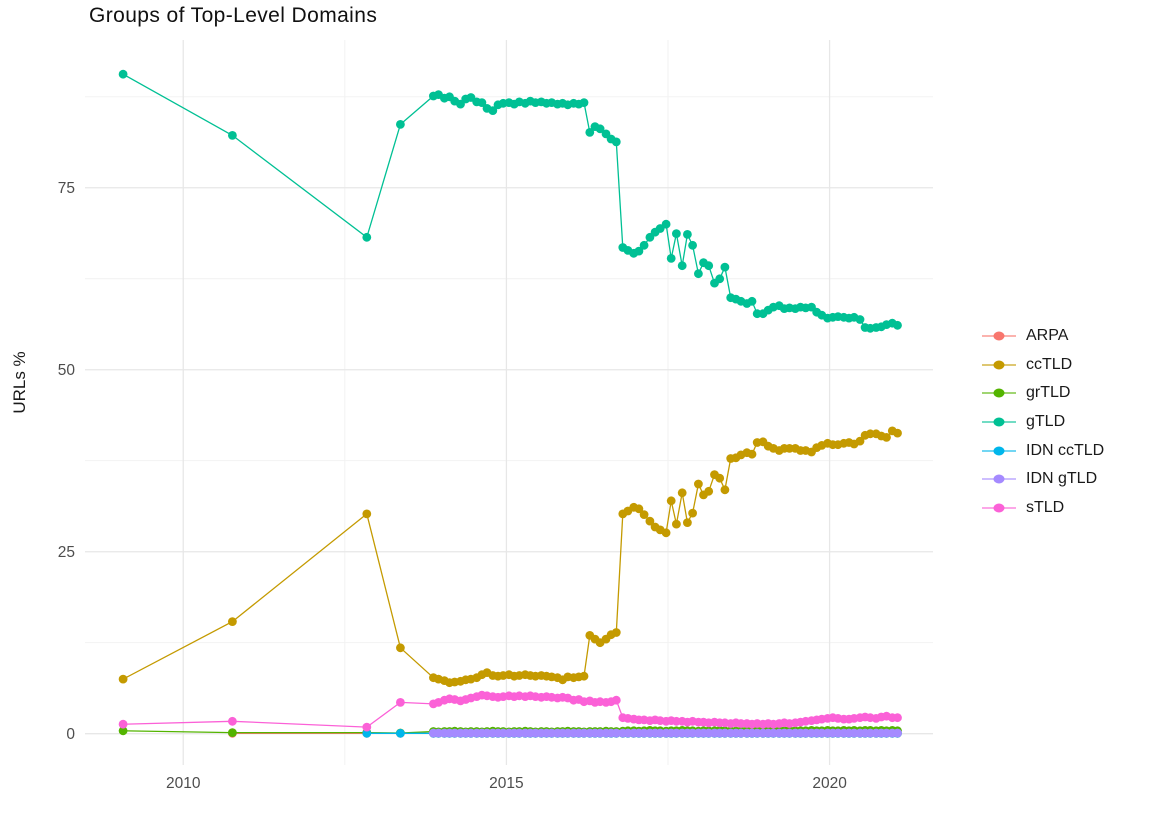 The image size is (1164, 827). What do you see at coordinates (233, 15) in the screenshot?
I see `chart-title: Groups of Top-Level Domains` at bounding box center [233, 15].